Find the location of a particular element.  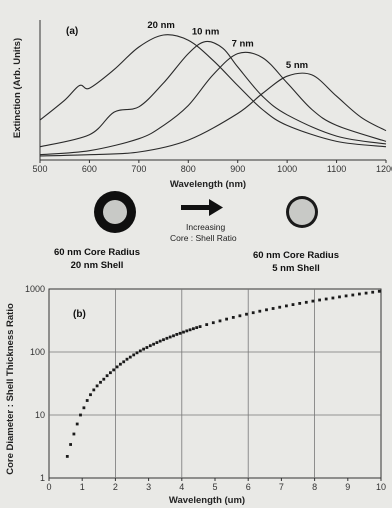

right-arrow-icon is located at coordinates (202, 207).